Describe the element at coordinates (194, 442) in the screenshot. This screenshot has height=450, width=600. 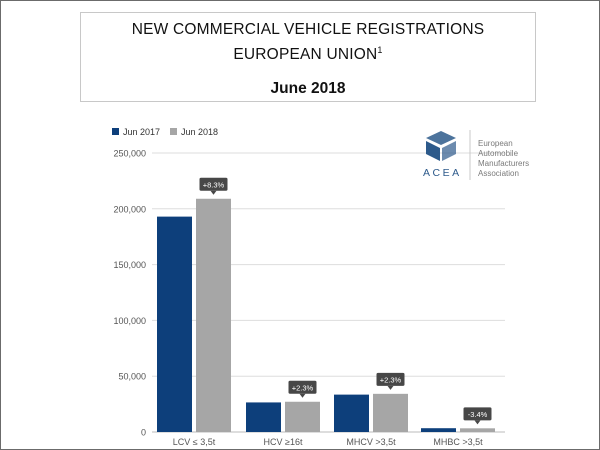
I see `x-tick-label: LCV ≤ 3,5t` at that location.